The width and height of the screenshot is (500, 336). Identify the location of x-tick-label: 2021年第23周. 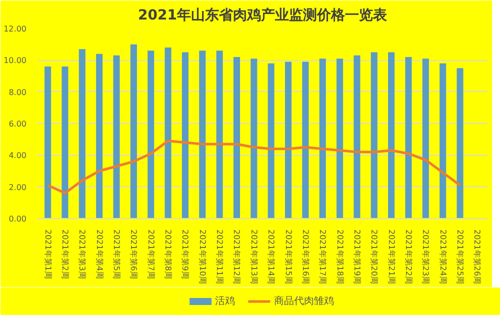
(425, 257).